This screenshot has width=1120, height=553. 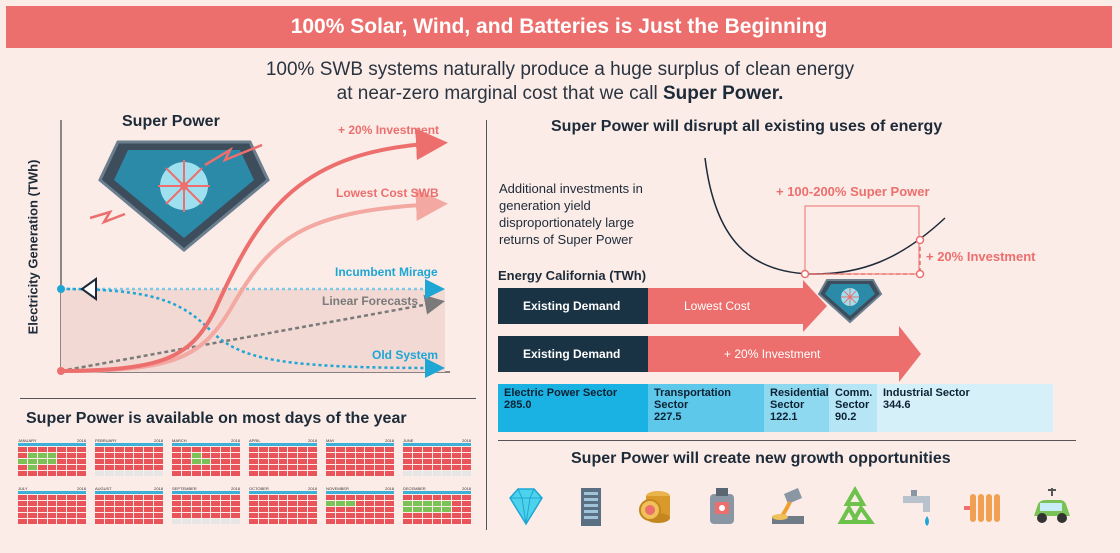 I want to click on super-power-title: Super Power, so click(x=171, y=121).